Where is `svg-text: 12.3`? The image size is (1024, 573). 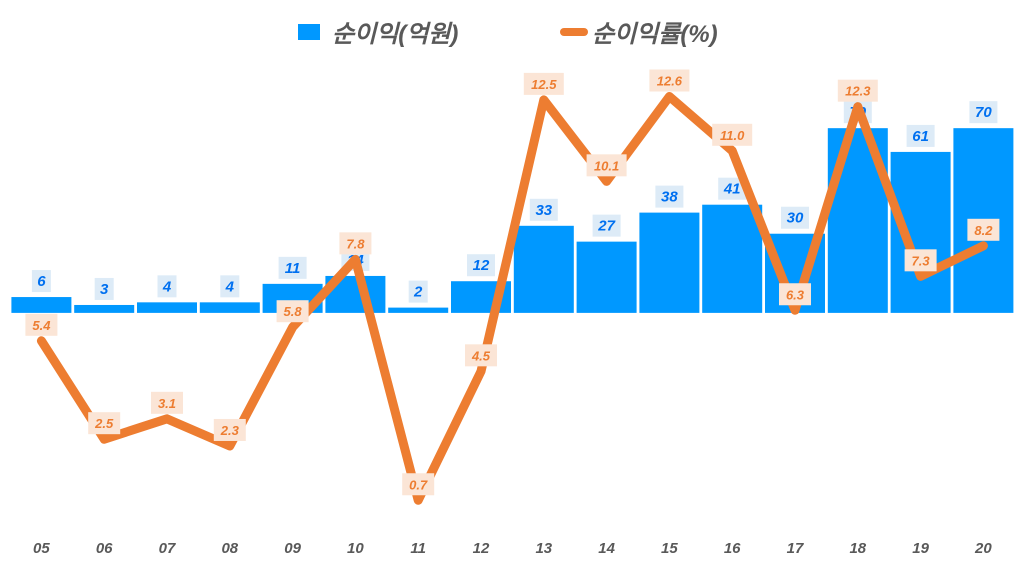
svg-text: 12.3 is located at coordinates (858, 91).